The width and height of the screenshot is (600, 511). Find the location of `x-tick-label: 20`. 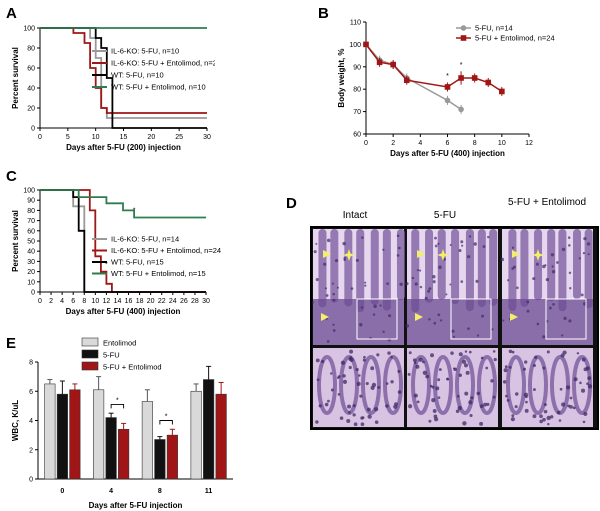

x-tick-label: 20 is located at coordinates (151, 137).